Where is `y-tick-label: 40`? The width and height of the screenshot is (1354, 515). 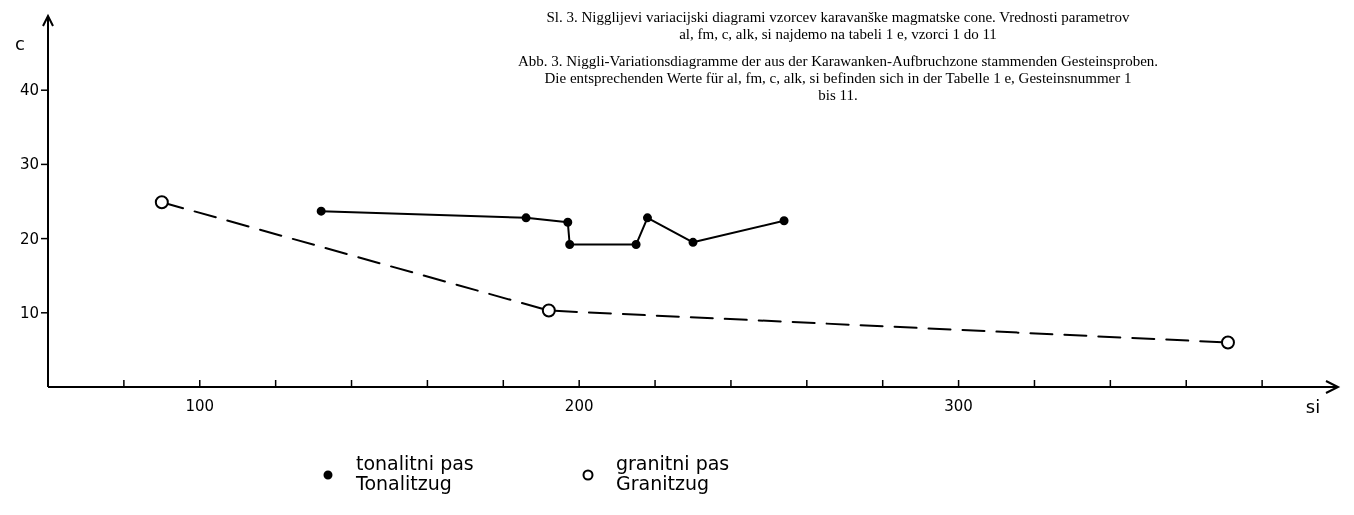 y-tick-label: 40 is located at coordinates (29, 90).